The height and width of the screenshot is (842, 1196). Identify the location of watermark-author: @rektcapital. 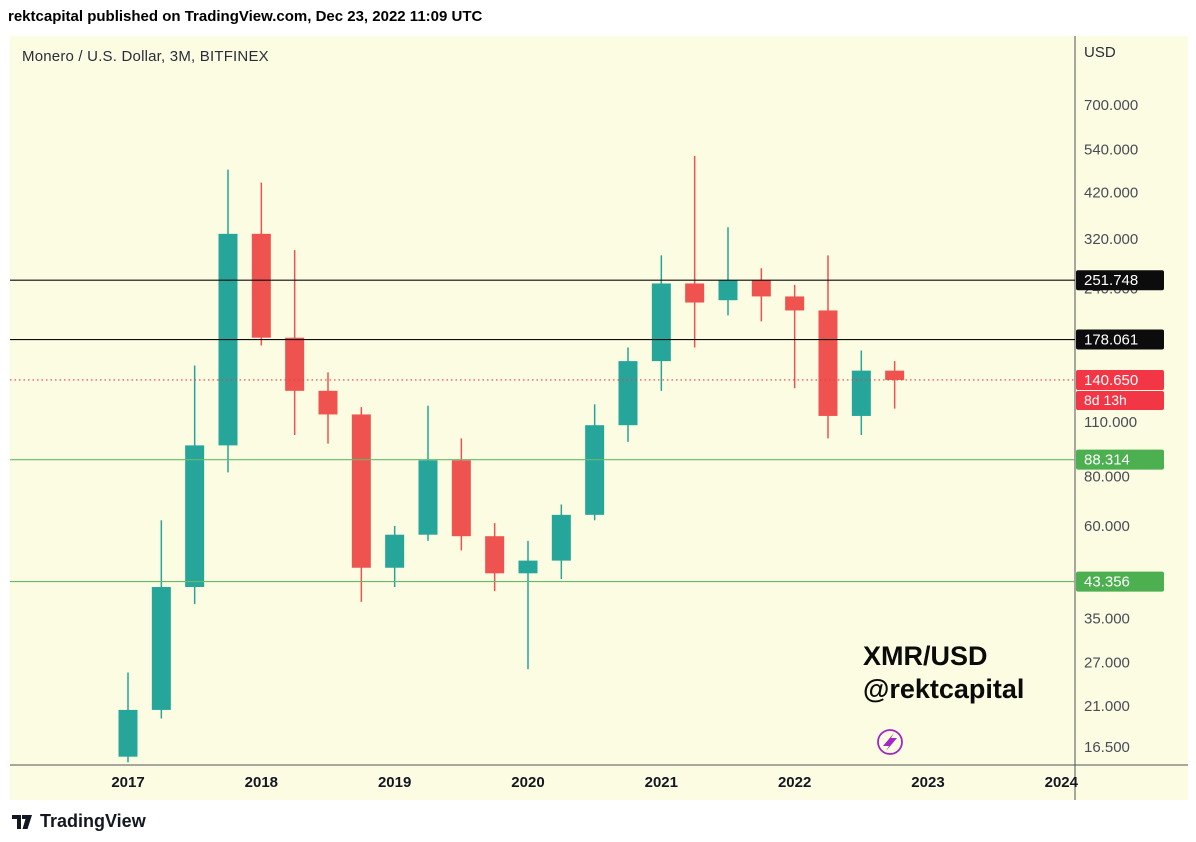
(944, 688).